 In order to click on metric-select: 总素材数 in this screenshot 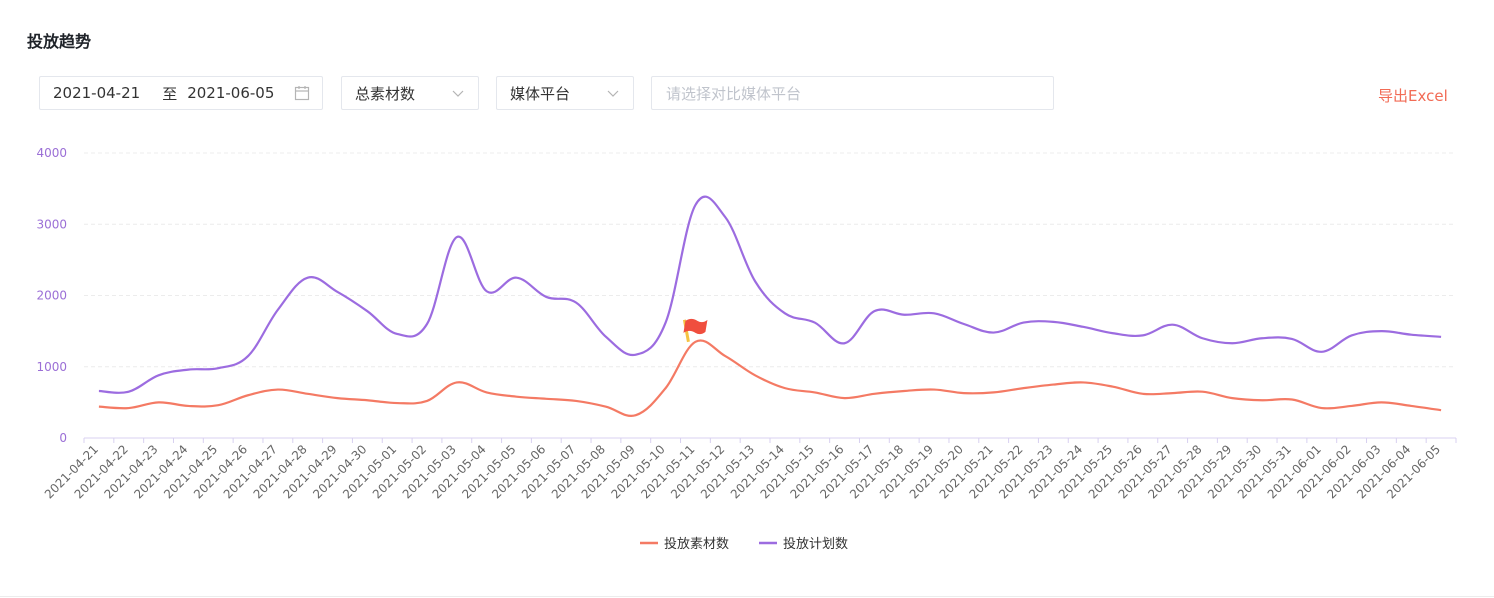, I will do `click(410, 93)`.